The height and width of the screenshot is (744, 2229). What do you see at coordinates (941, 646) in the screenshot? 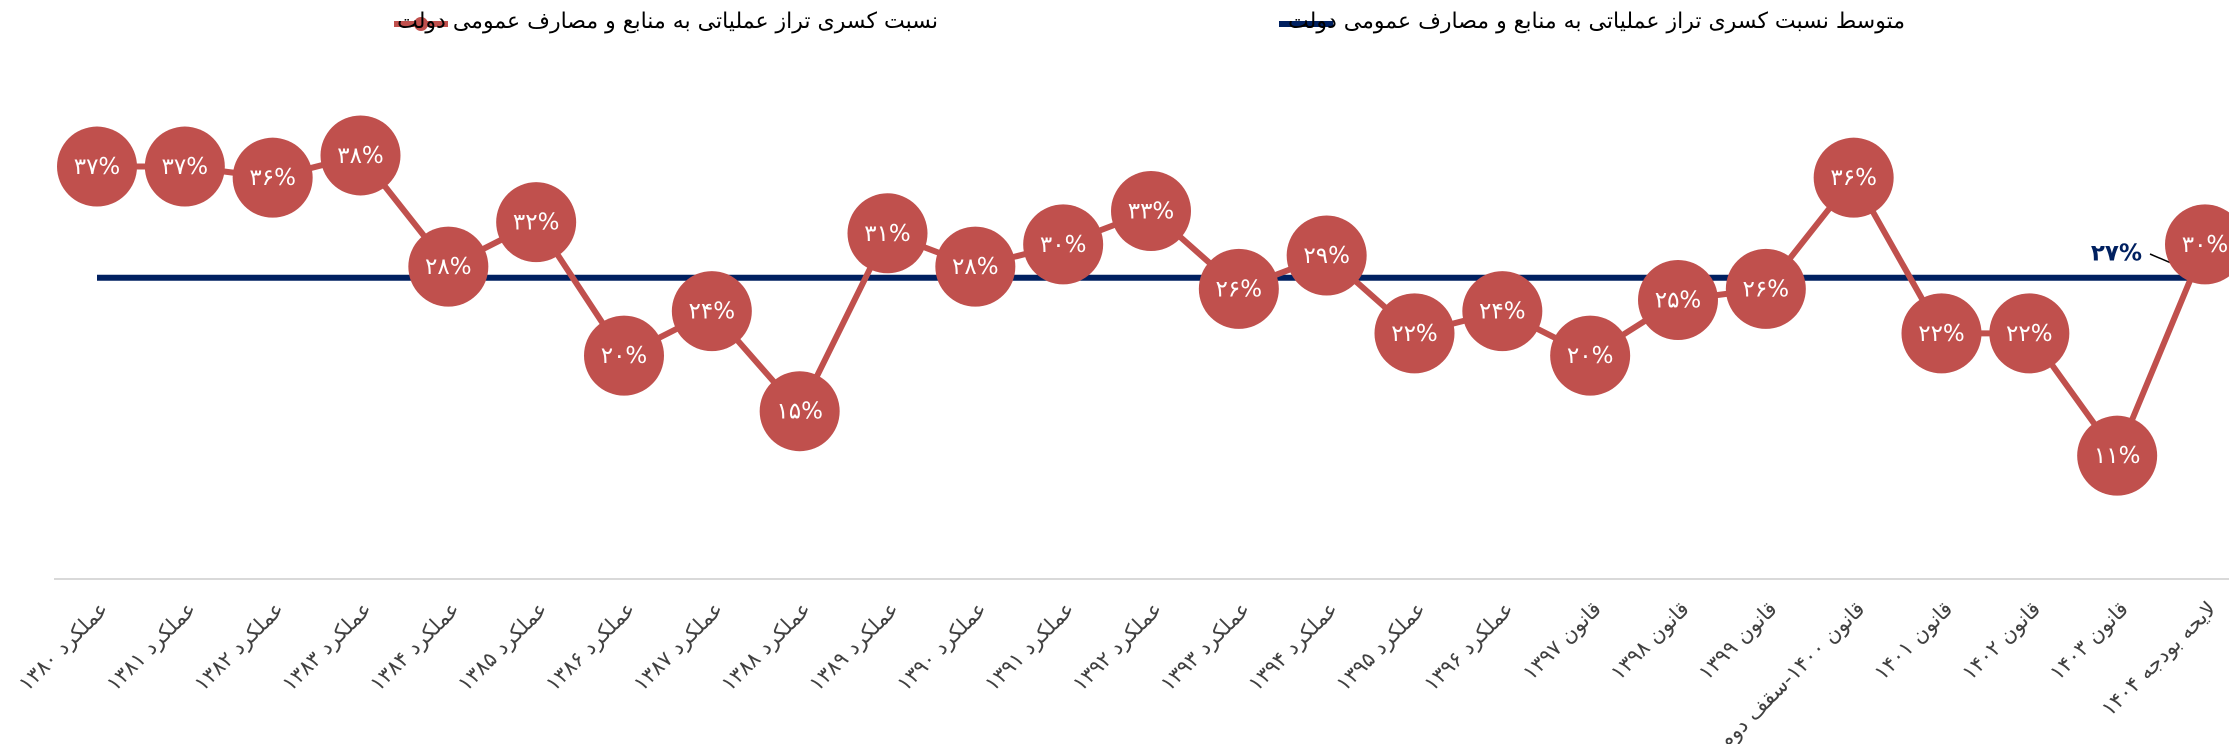
I see `x-tick-label: عملکرد ۱۳۹۰` at bounding box center [941, 646].